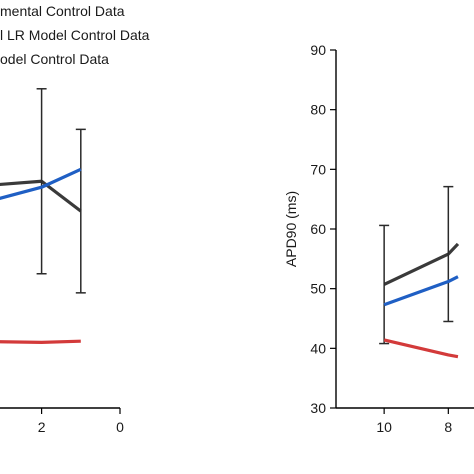  I want to click on y-tick-label: 60, so click(318, 229).